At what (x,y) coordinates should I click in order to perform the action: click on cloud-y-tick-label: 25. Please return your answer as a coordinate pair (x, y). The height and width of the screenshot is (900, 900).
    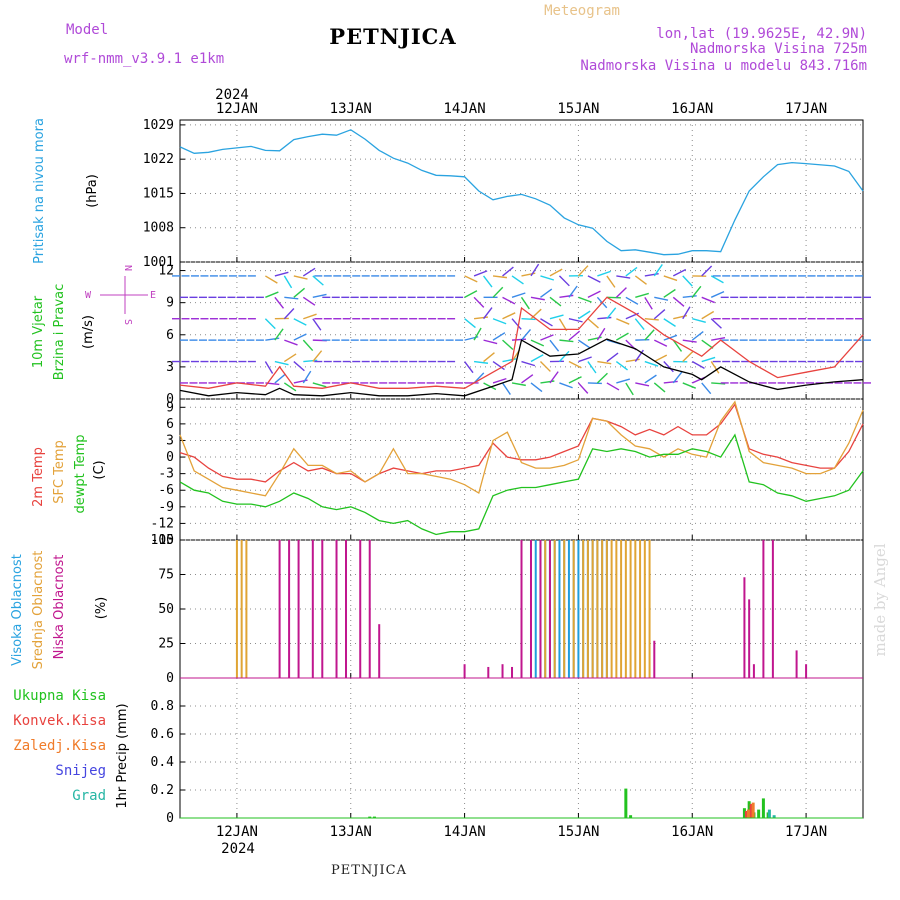
    Looking at the image, I should click on (166, 644).